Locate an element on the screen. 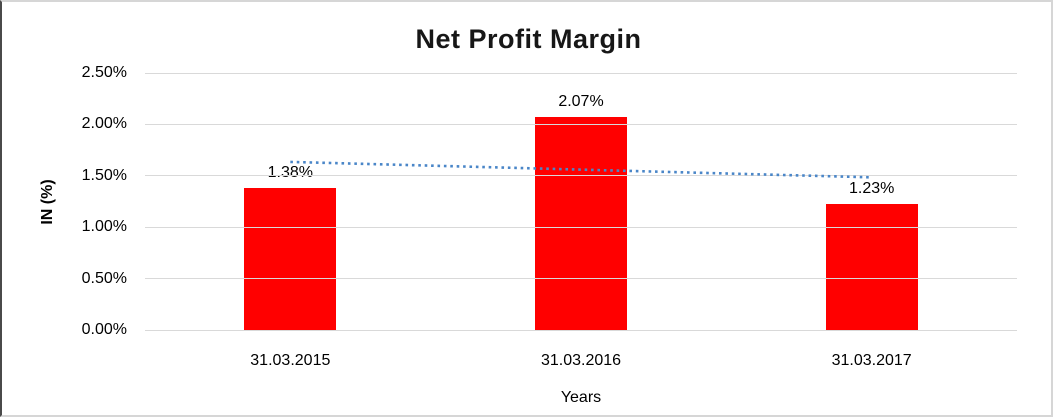  bar-value-label: 1.23% is located at coordinates (871, 188).